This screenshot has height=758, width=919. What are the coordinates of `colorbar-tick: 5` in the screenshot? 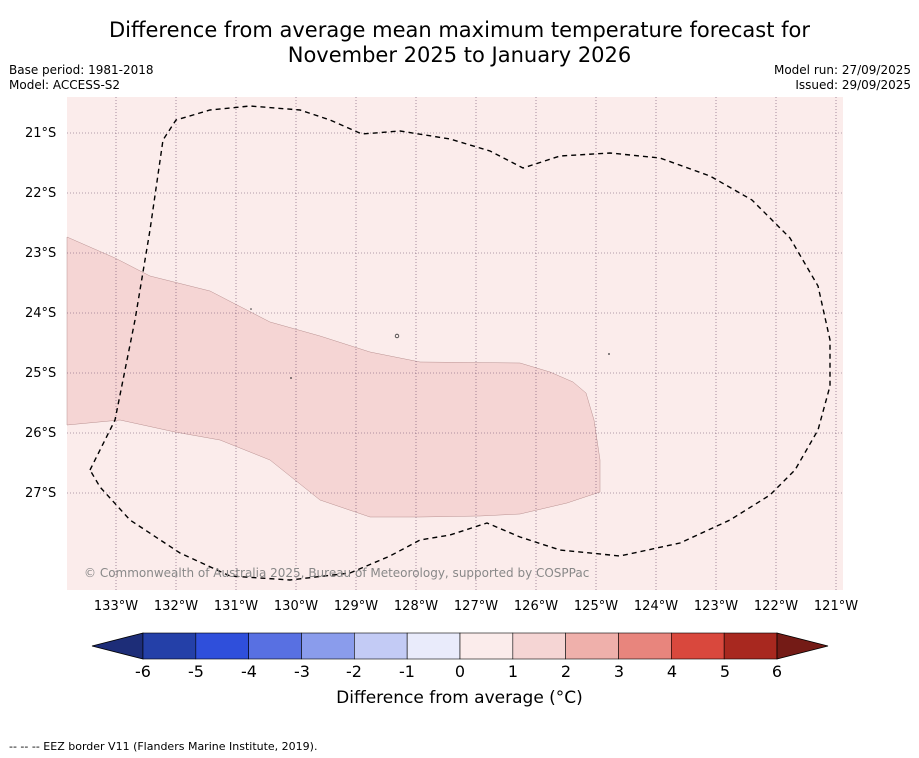 It's located at (725, 671).